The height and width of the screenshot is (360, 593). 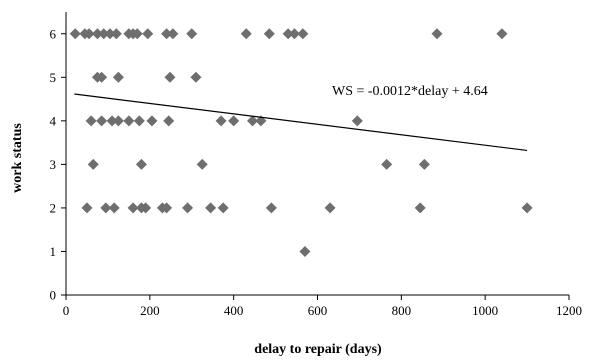 I want to click on y-tick-label: 1, so click(x=53, y=251).